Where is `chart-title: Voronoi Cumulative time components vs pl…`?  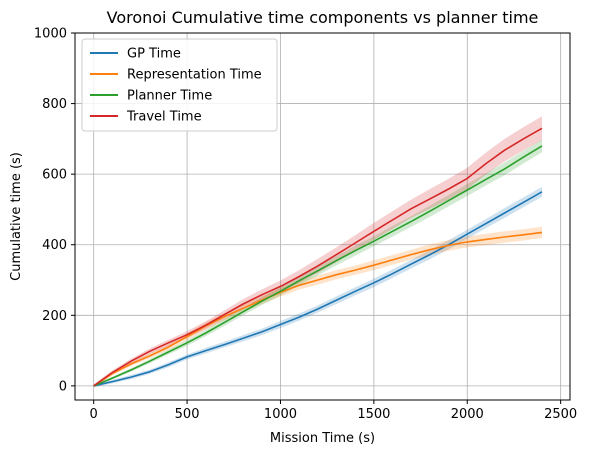
chart-title: Voronoi Cumulative time components vs pl… is located at coordinates (323, 17).